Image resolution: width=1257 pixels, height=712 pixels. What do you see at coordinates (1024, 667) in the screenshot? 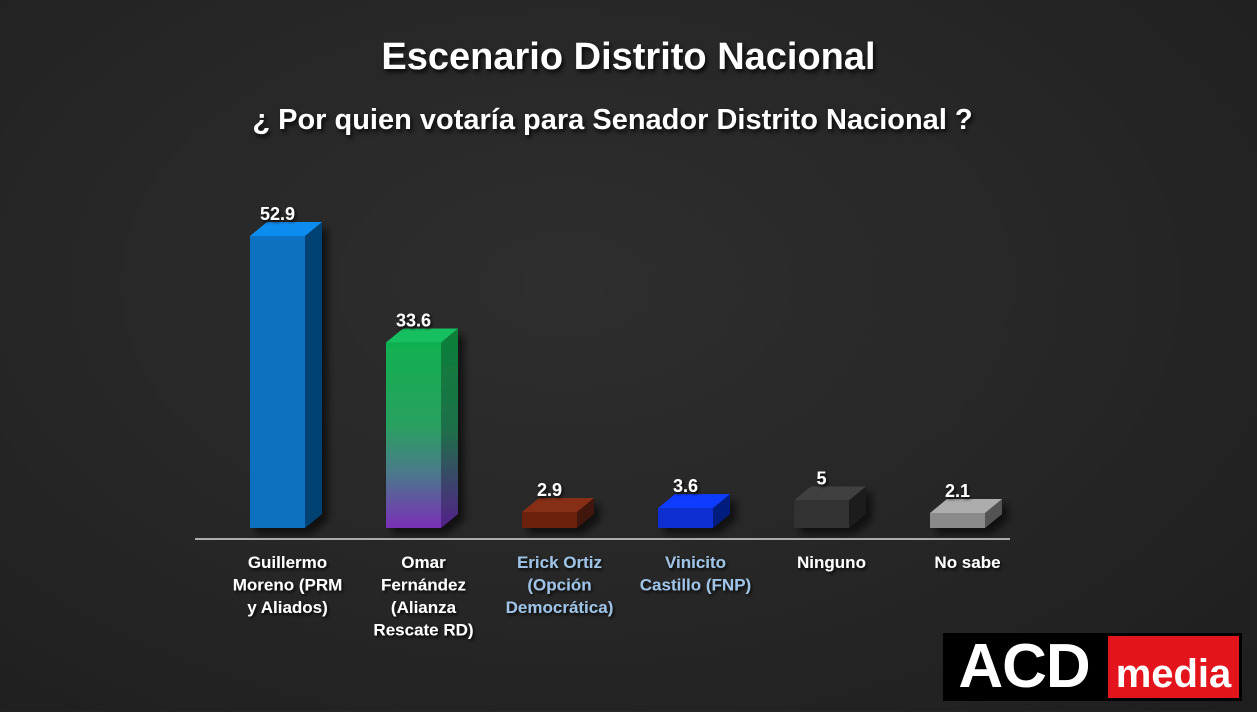
I see `logo-brand: ACD` at bounding box center [1024, 667].